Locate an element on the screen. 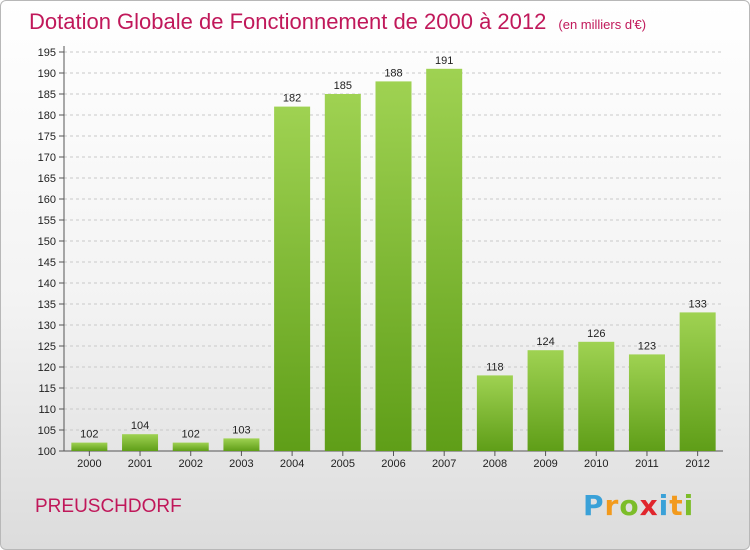  x-tick-label: 2011 is located at coordinates (647, 464).